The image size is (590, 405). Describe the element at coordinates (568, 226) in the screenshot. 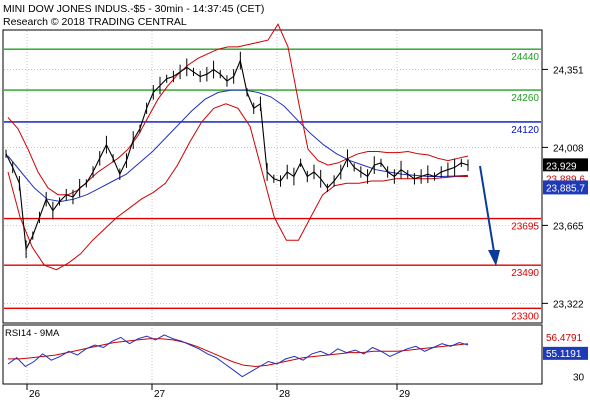

I see `y-tick-label: 23,665` at that location.